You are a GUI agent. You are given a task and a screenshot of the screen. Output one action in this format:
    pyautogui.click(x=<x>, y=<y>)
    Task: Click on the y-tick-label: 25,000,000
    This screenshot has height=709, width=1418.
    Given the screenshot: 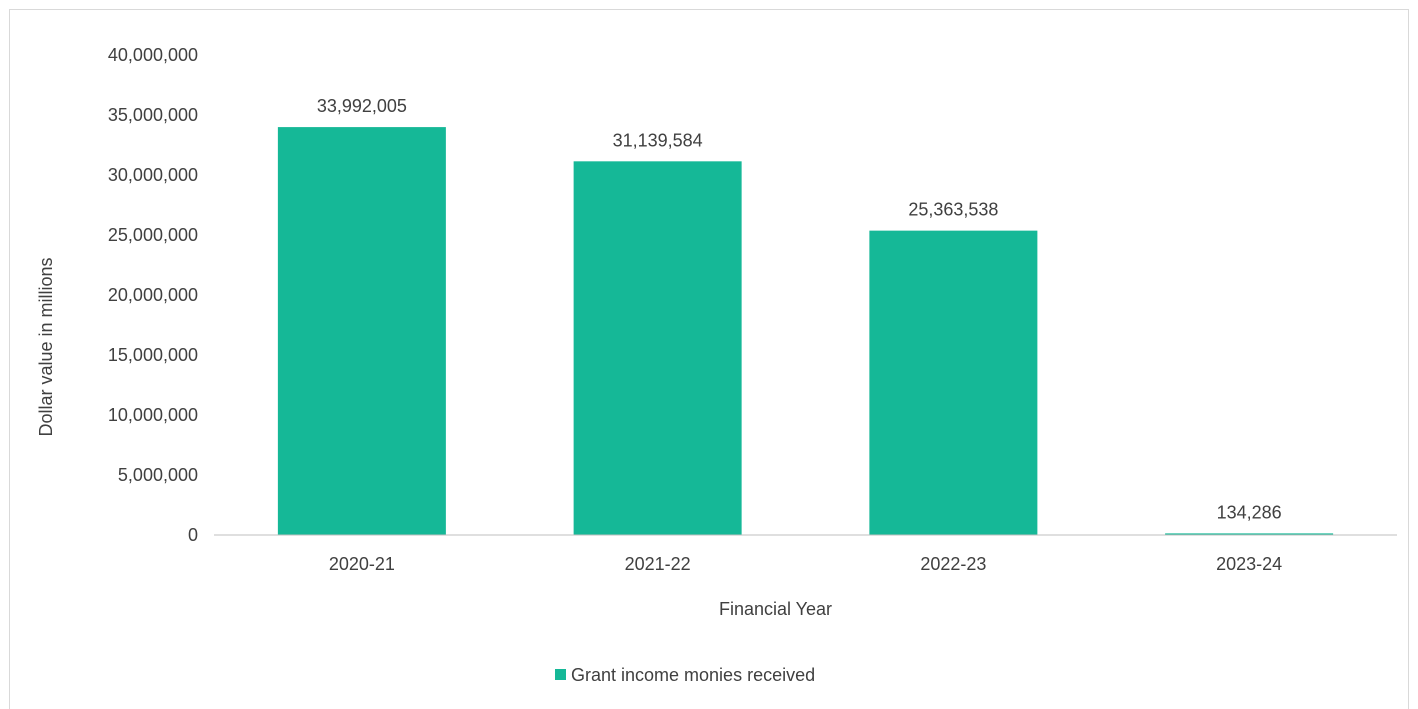 What is the action you would take?
    pyautogui.click(x=153, y=235)
    